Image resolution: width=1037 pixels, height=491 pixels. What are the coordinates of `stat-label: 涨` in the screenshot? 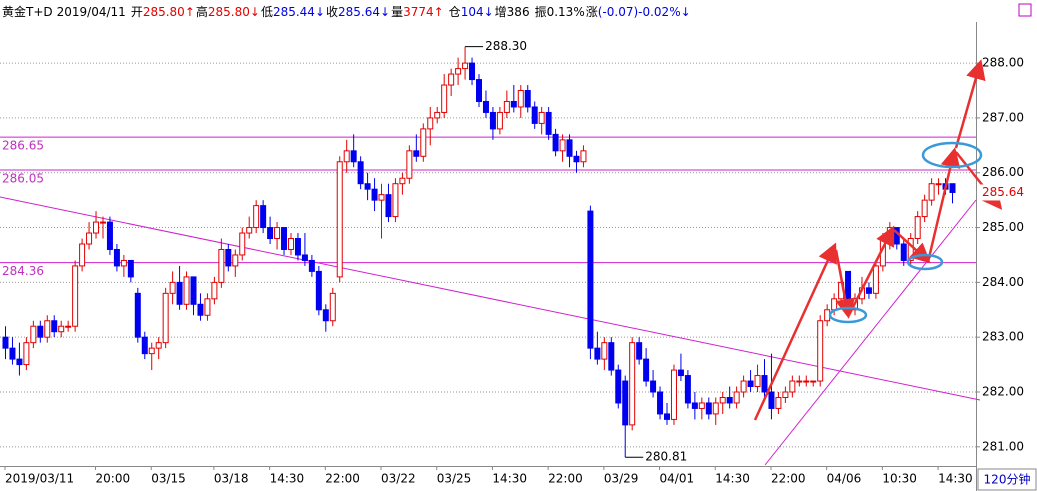 It's located at (592, 11).